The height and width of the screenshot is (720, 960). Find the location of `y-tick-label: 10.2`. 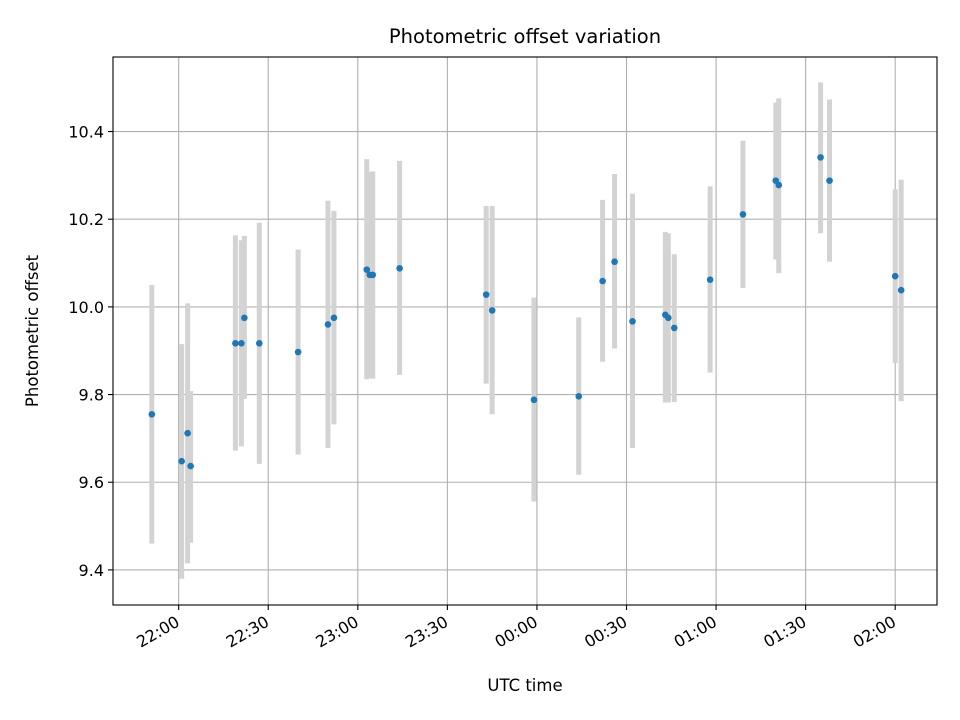

y-tick-label: 10.2 is located at coordinates (86, 219).